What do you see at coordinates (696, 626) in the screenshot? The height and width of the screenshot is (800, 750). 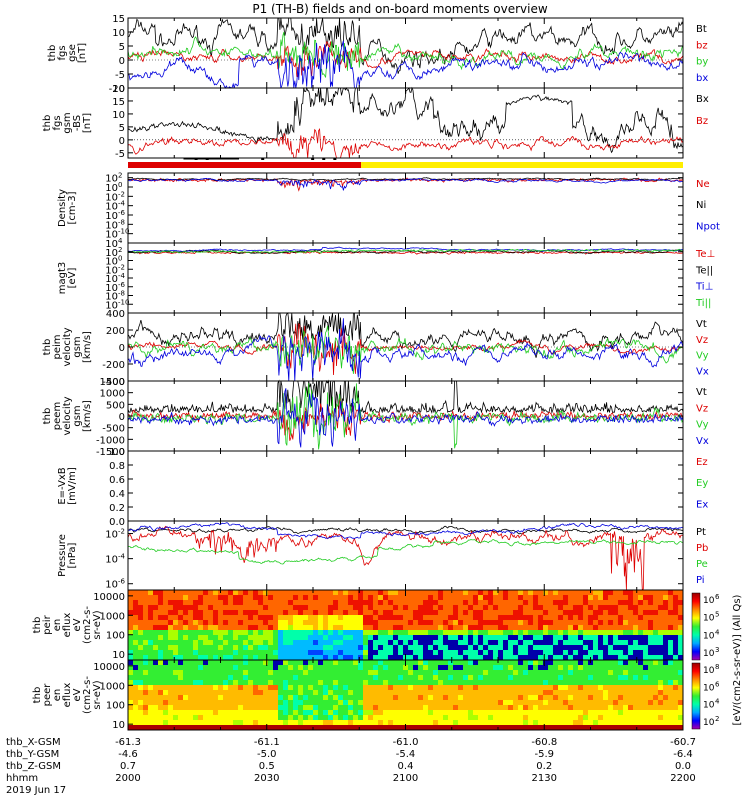 I see `colorbar` at bounding box center [696, 626].